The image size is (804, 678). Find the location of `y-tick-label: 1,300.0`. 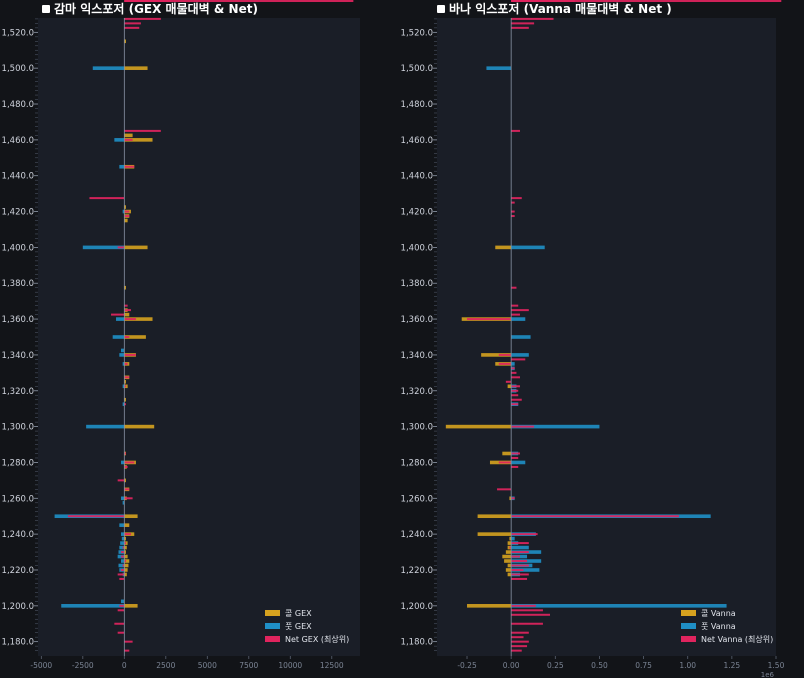

y-tick-label: 1,300.0 is located at coordinates (417, 428).